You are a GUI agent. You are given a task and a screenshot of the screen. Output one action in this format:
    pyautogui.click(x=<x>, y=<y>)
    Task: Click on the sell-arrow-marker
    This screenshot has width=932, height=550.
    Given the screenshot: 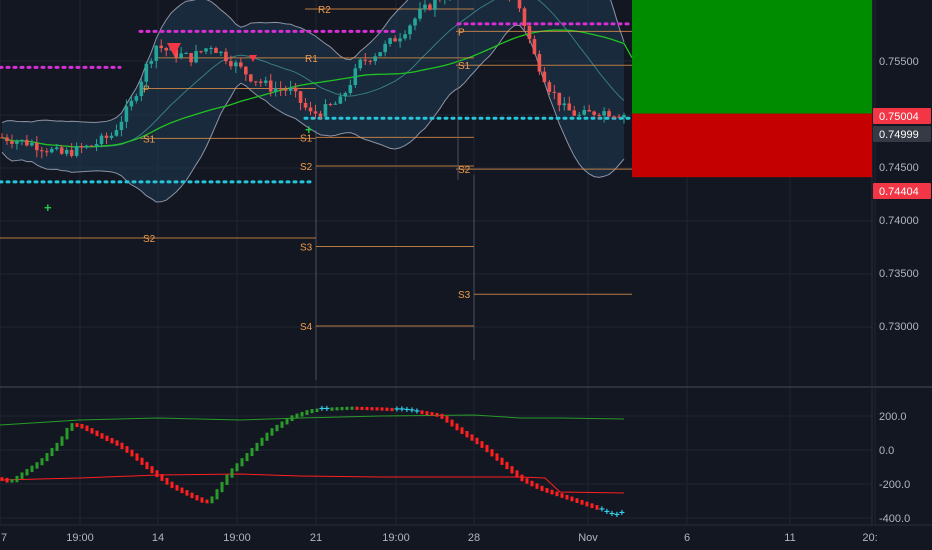 What is the action you would take?
    pyautogui.click(x=174, y=49)
    